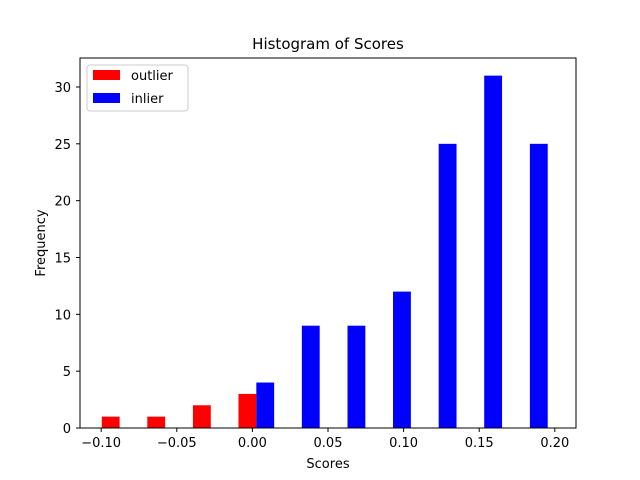 The height and width of the screenshot is (480, 640). Describe the element at coordinates (62, 202) in the screenshot. I see `y-tick-label: 20` at that location.